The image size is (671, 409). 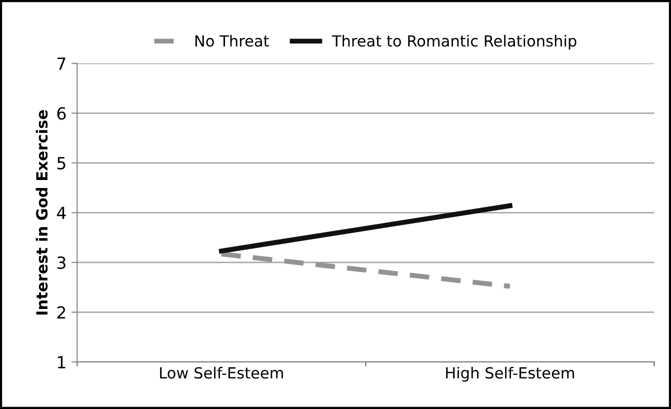 I want to click on y-axis-title: Interest in God Exercise, so click(x=42, y=212).